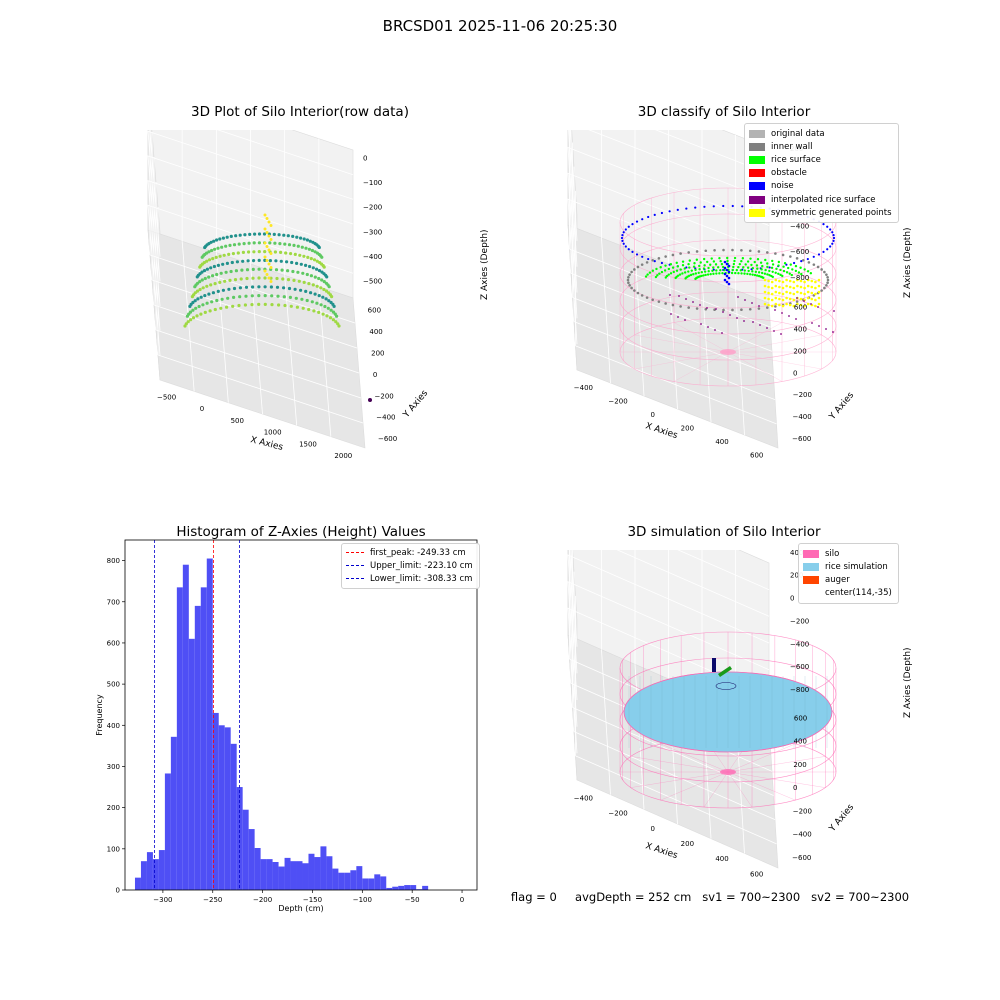 The width and height of the screenshot is (1000, 1000). Describe the element at coordinates (485, 264) in the screenshot. I see `raw-z-axis-label: Z Axies (Depth)` at that location.